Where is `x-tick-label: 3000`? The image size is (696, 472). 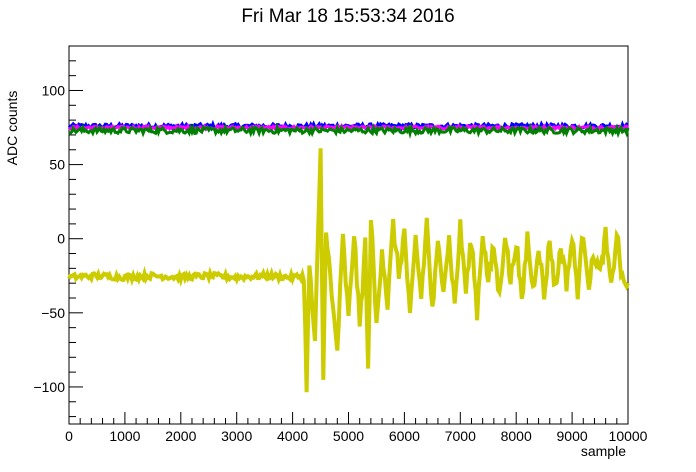 x-tick-label: 3000 is located at coordinates (236, 436).